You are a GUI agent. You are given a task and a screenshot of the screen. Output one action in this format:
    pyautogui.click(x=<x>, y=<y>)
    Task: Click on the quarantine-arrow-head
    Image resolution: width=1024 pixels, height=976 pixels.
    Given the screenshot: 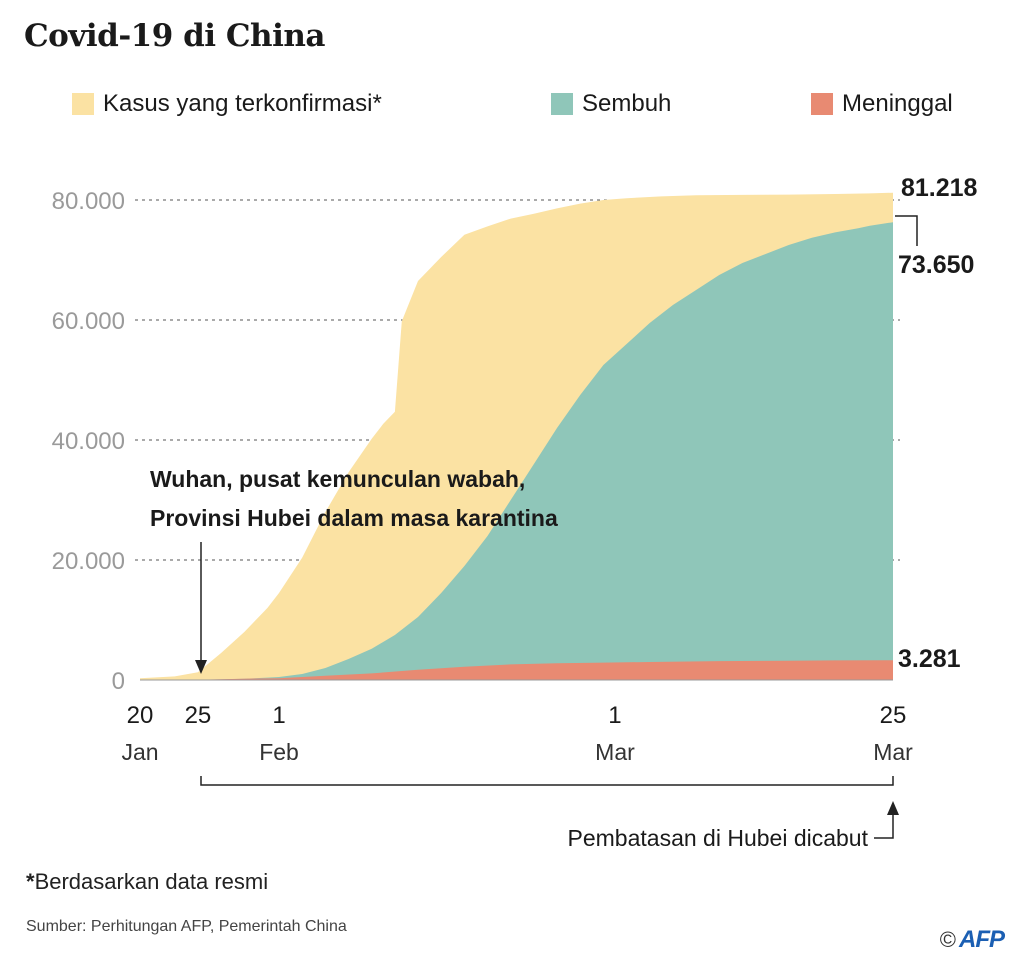 What is the action you would take?
    pyautogui.click(x=201, y=667)
    